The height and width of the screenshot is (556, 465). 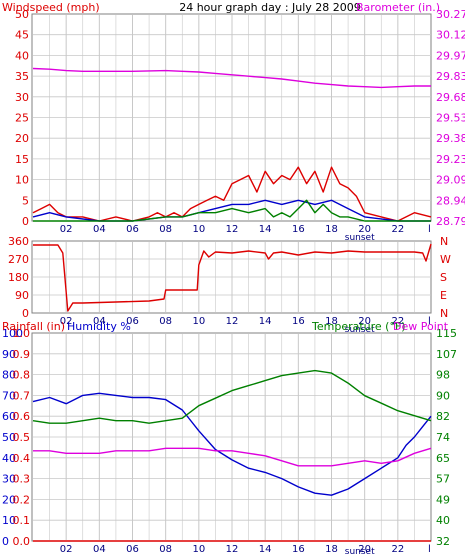 What do you see at coordinates (18, 259) in the screenshot?
I see `direction-tick-label: 270` at bounding box center [18, 259].